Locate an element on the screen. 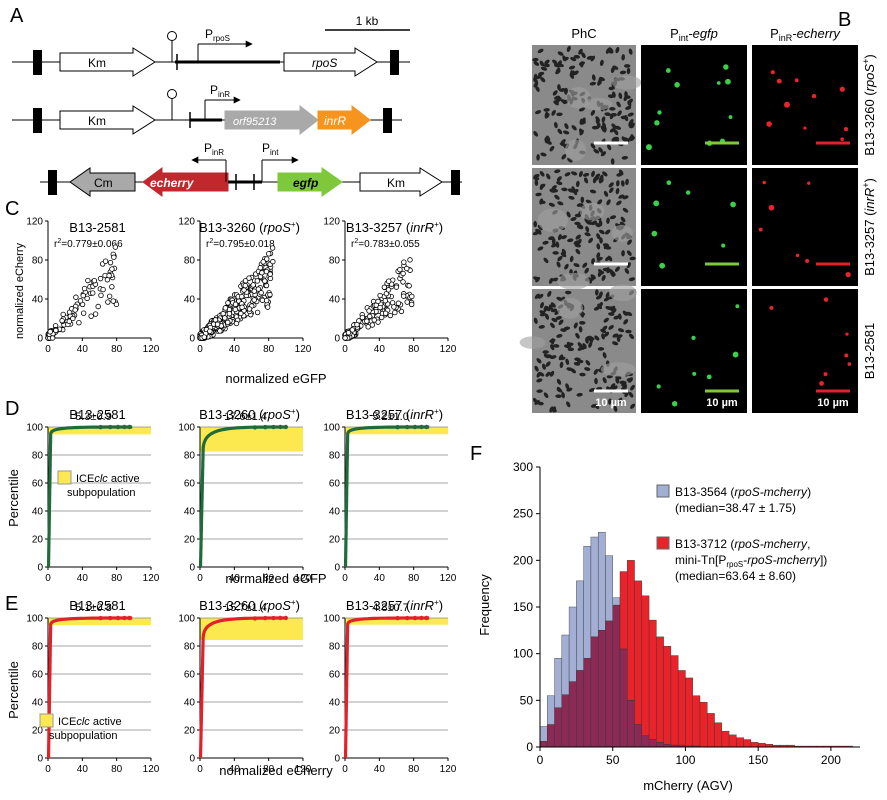  y-tick-label: 80 is located at coordinates (190, 261).